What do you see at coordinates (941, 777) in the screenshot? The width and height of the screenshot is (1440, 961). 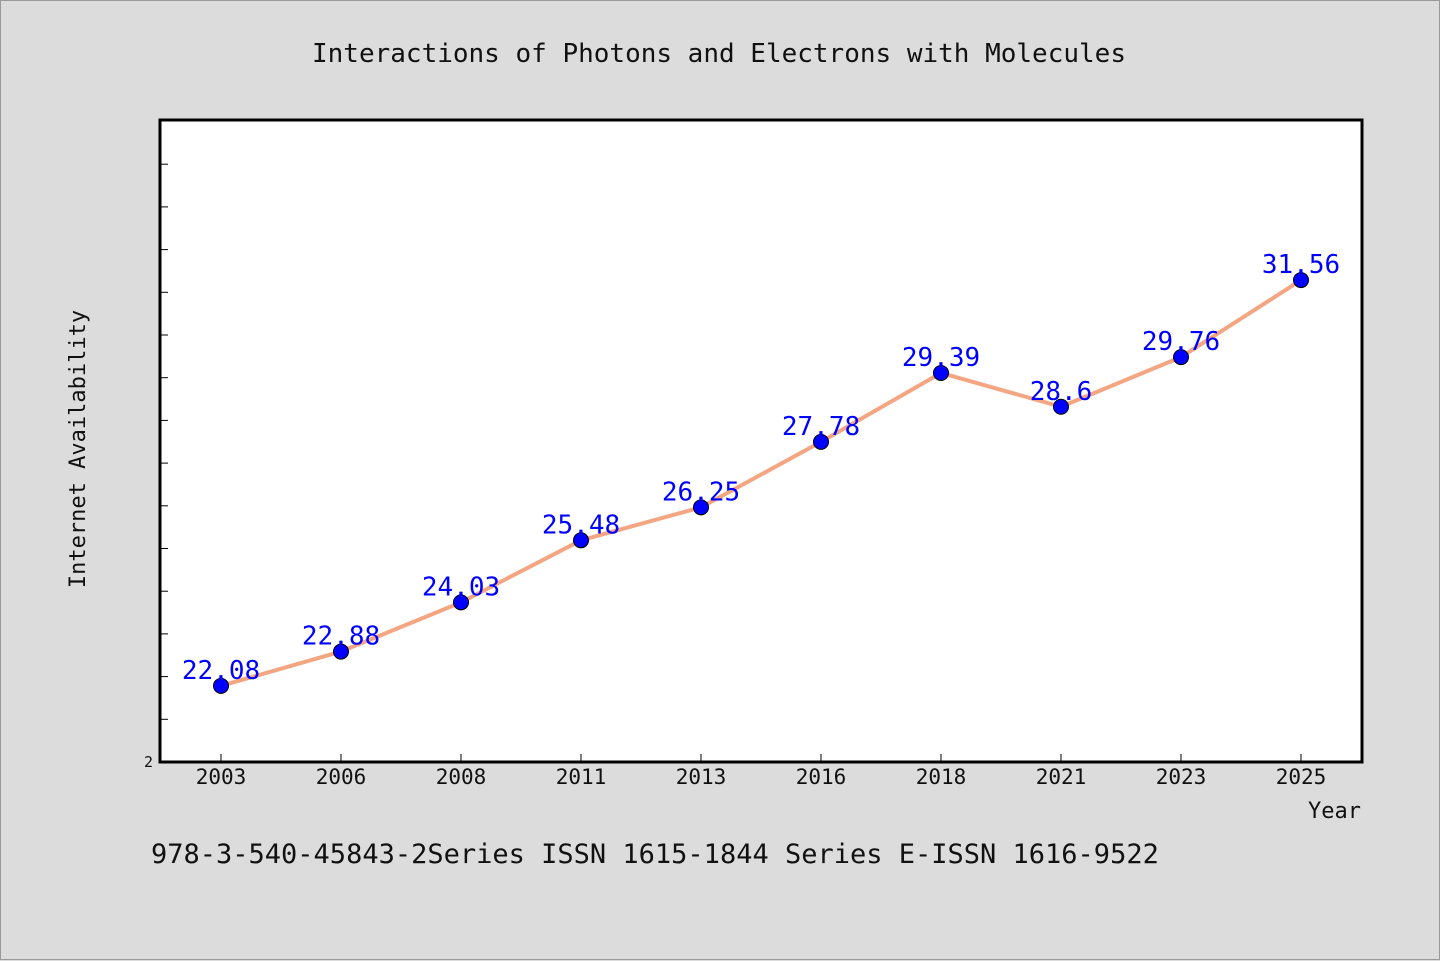 I see `x-tick-label: 2018` at bounding box center [941, 777].